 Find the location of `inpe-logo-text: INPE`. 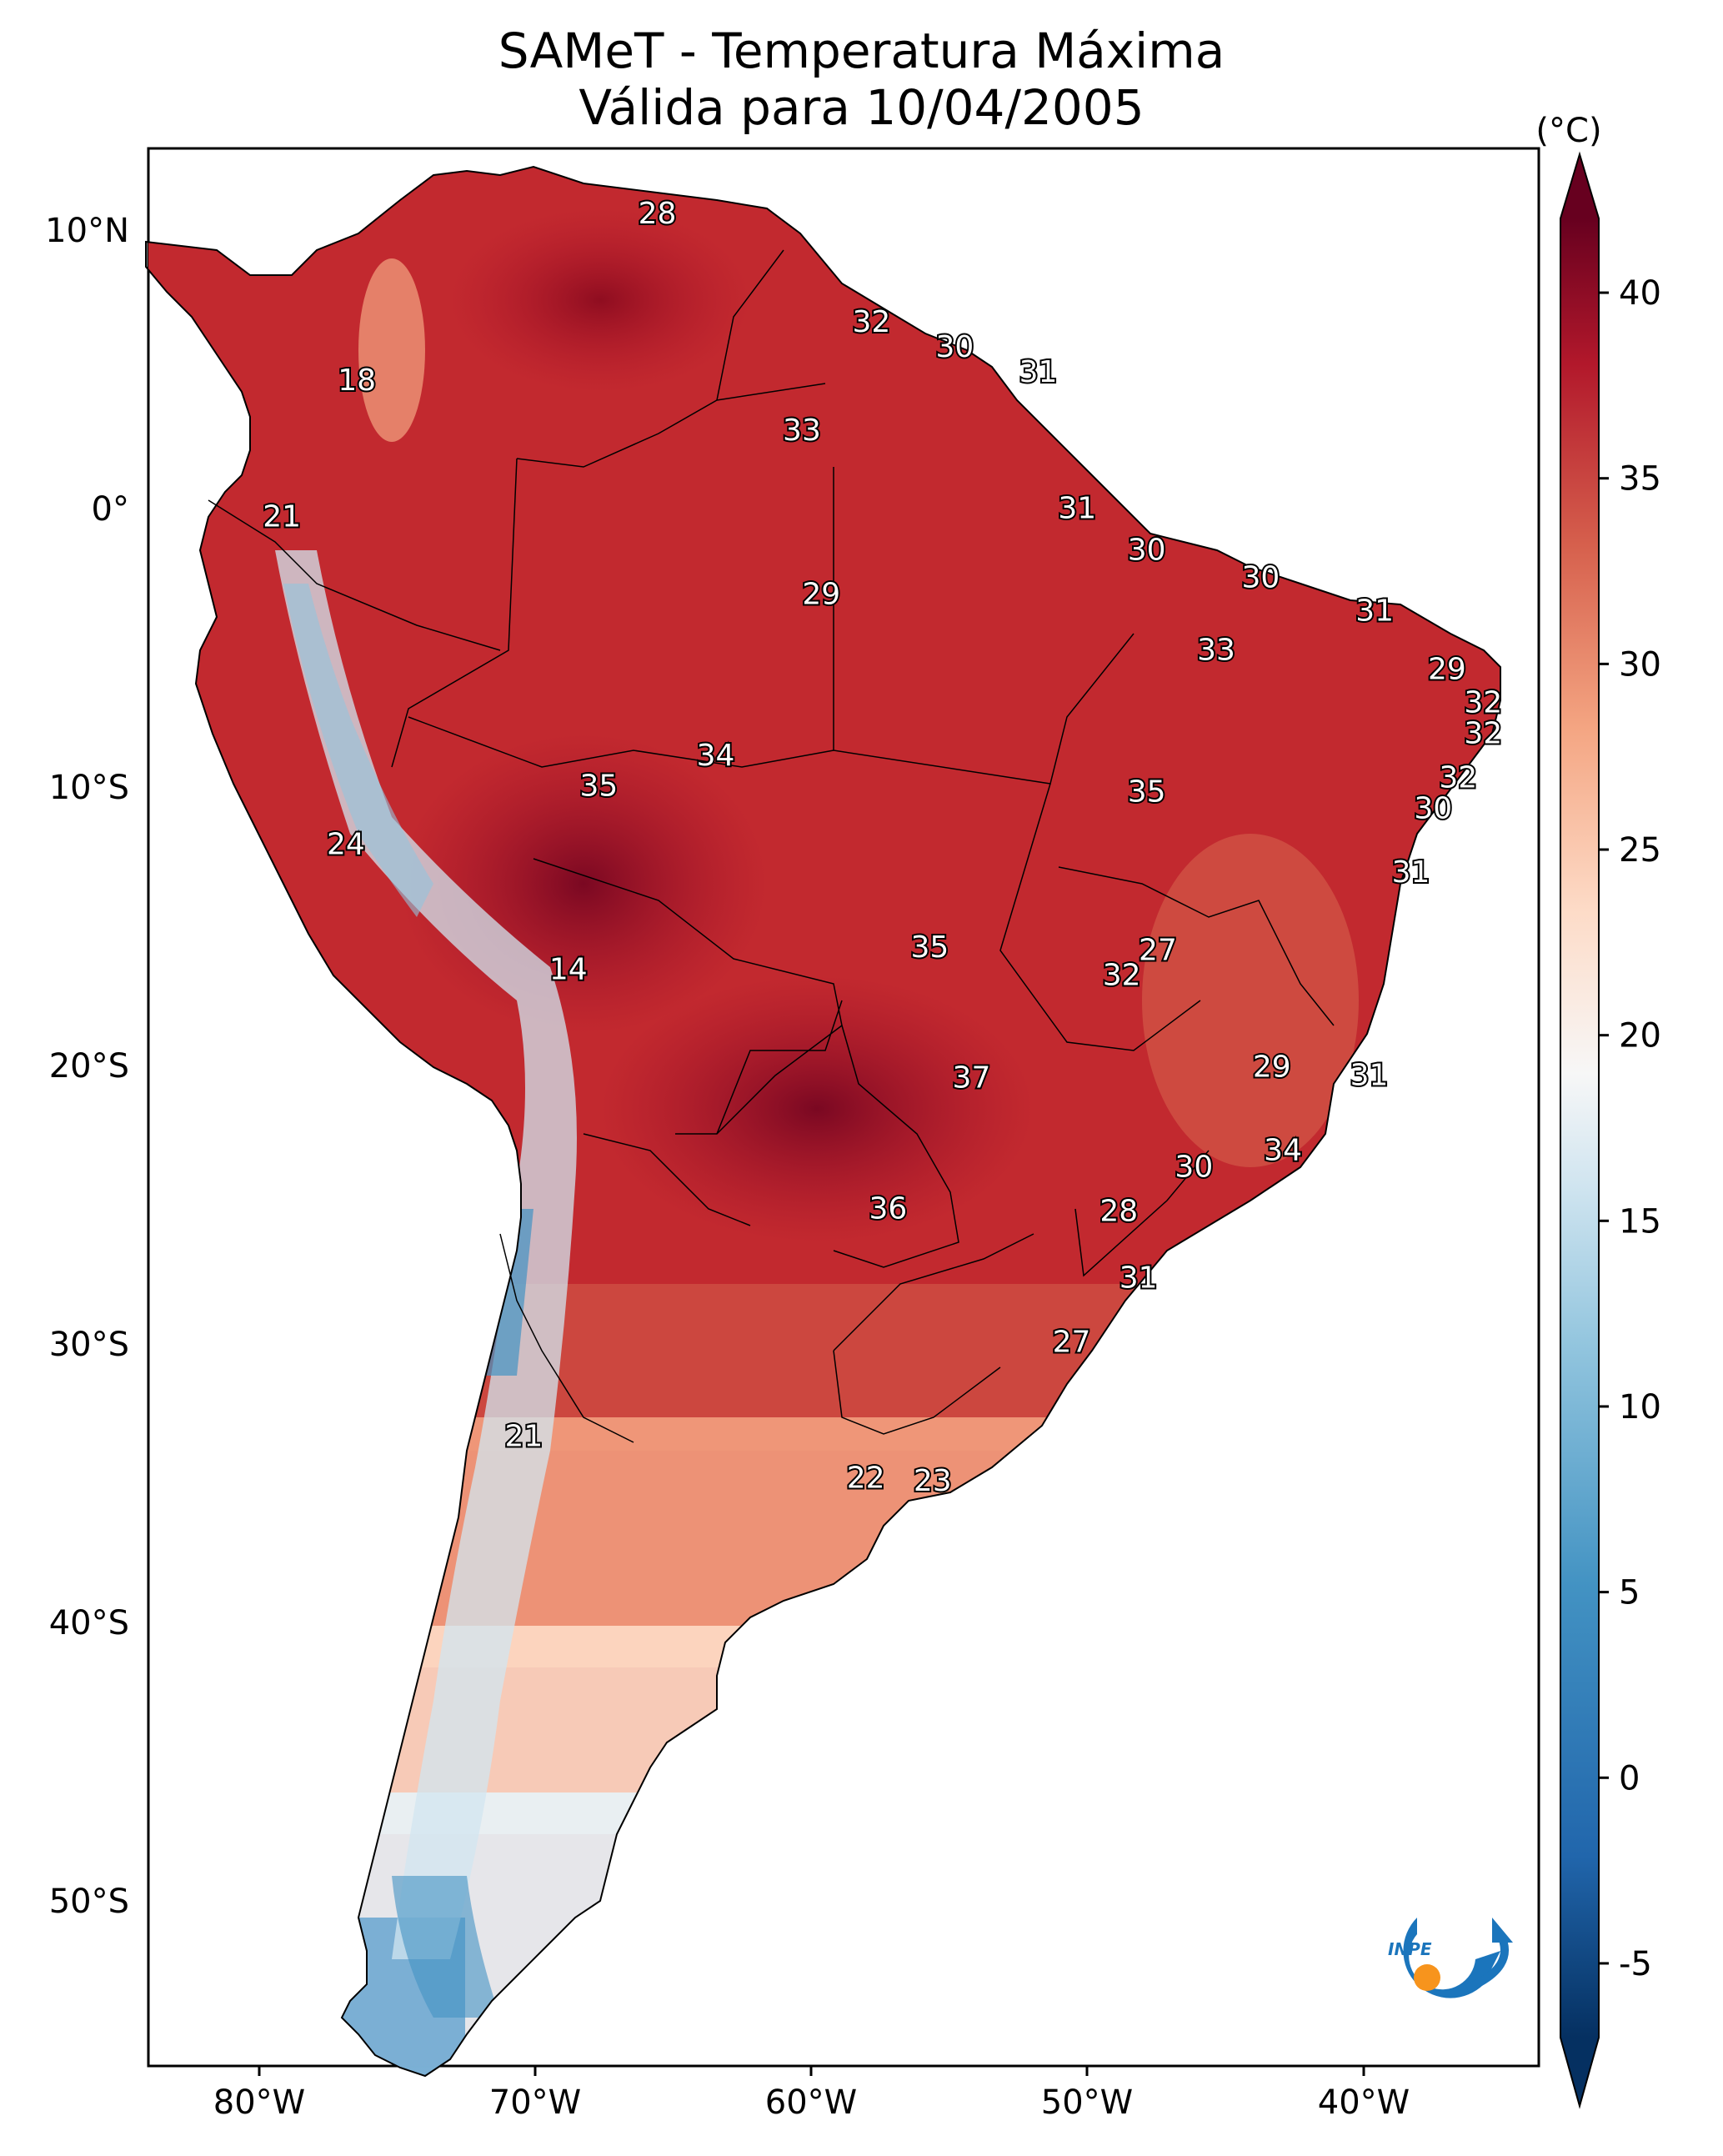

inpe-logo-text: INPE is located at coordinates (1410, 1949).